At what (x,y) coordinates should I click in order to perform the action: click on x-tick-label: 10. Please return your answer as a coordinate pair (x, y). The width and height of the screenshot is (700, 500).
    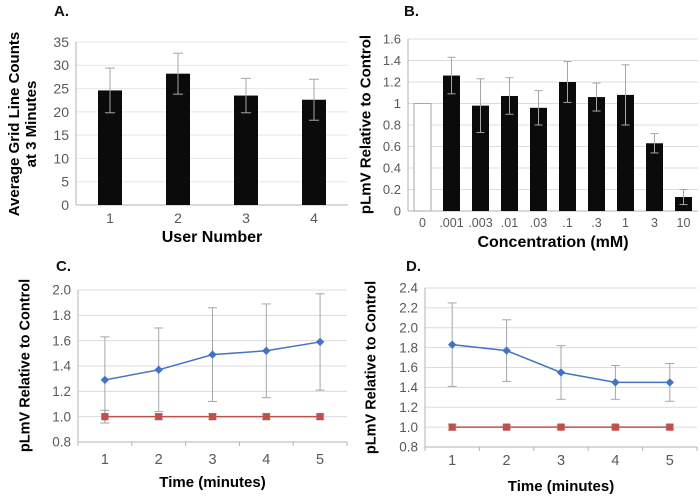
    Looking at the image, I should click on (684, 223).